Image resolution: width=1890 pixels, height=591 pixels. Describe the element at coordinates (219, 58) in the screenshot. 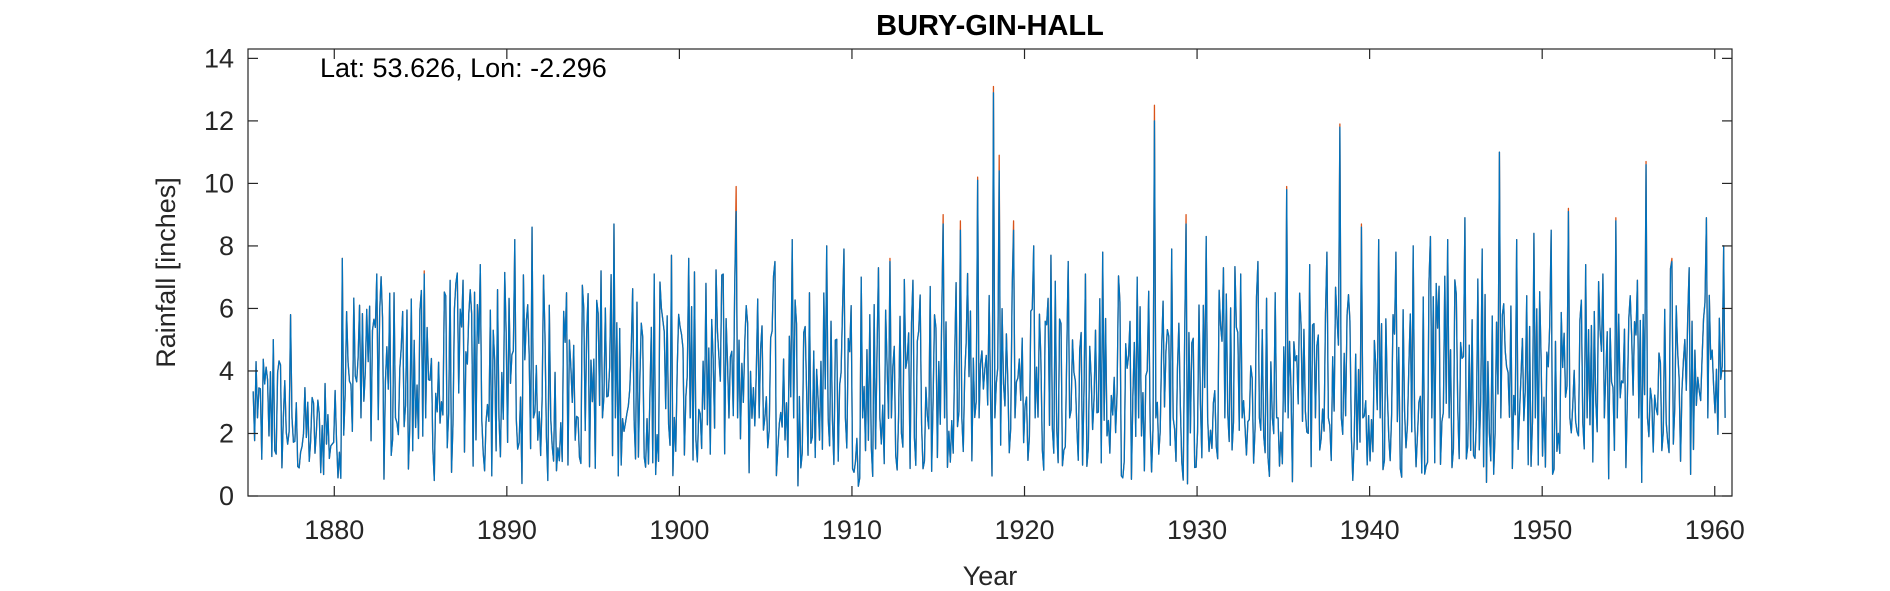

I see `y-tick-label: 14` at that location.